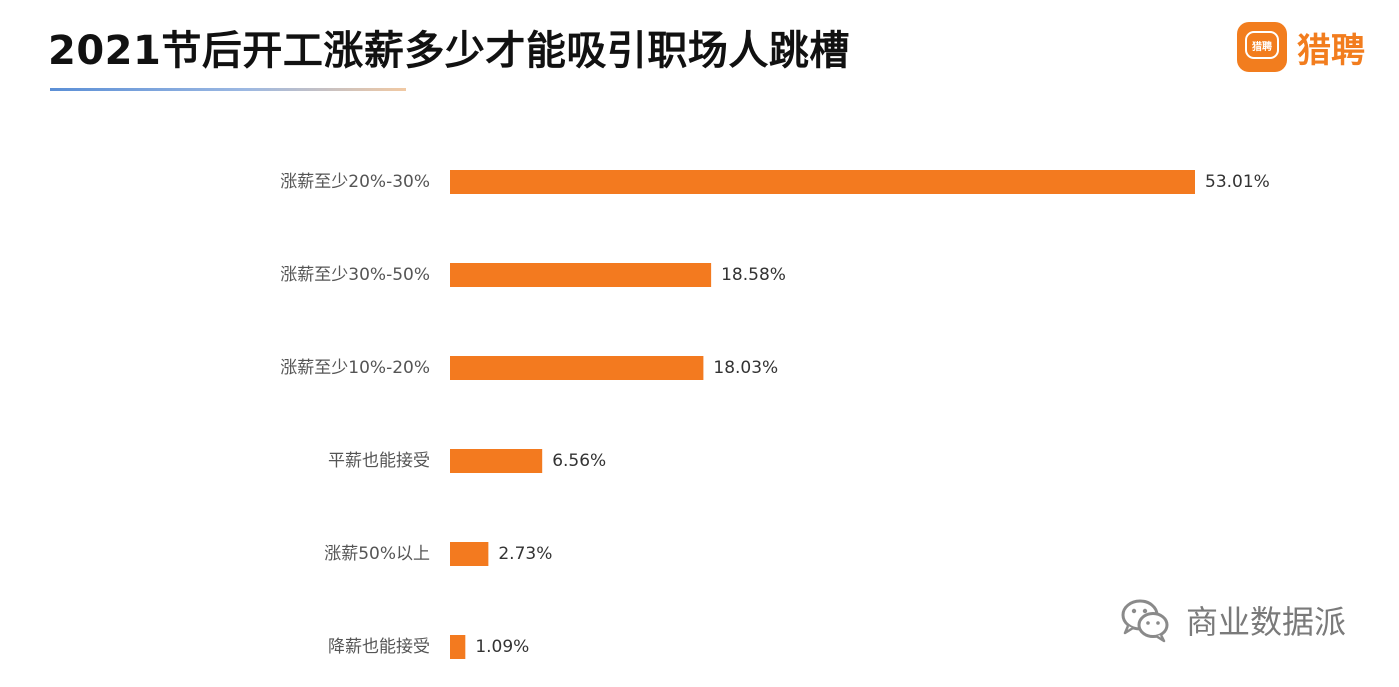 This screenshot has height=687, width=1399. Describe the element at coordinates (449, 51) in the screenshot. I see `chart-title: 2021节后开工涨薪多少才能吸引职场人跳槽` at that location.